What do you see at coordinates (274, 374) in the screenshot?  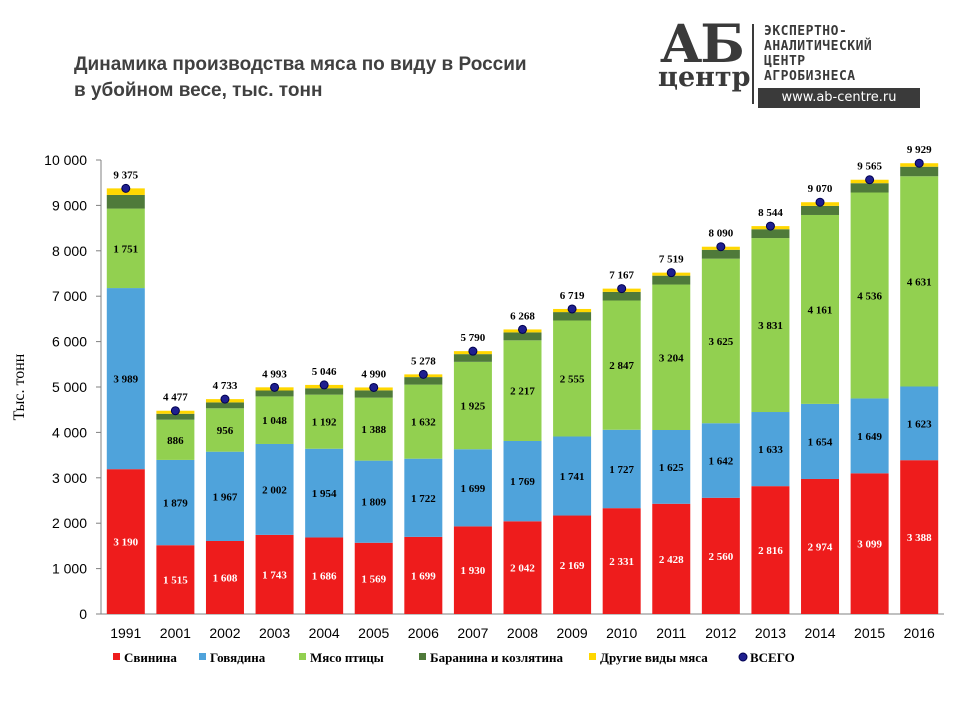 I see `total-label: 4 993` at bounding box center [274, 374].